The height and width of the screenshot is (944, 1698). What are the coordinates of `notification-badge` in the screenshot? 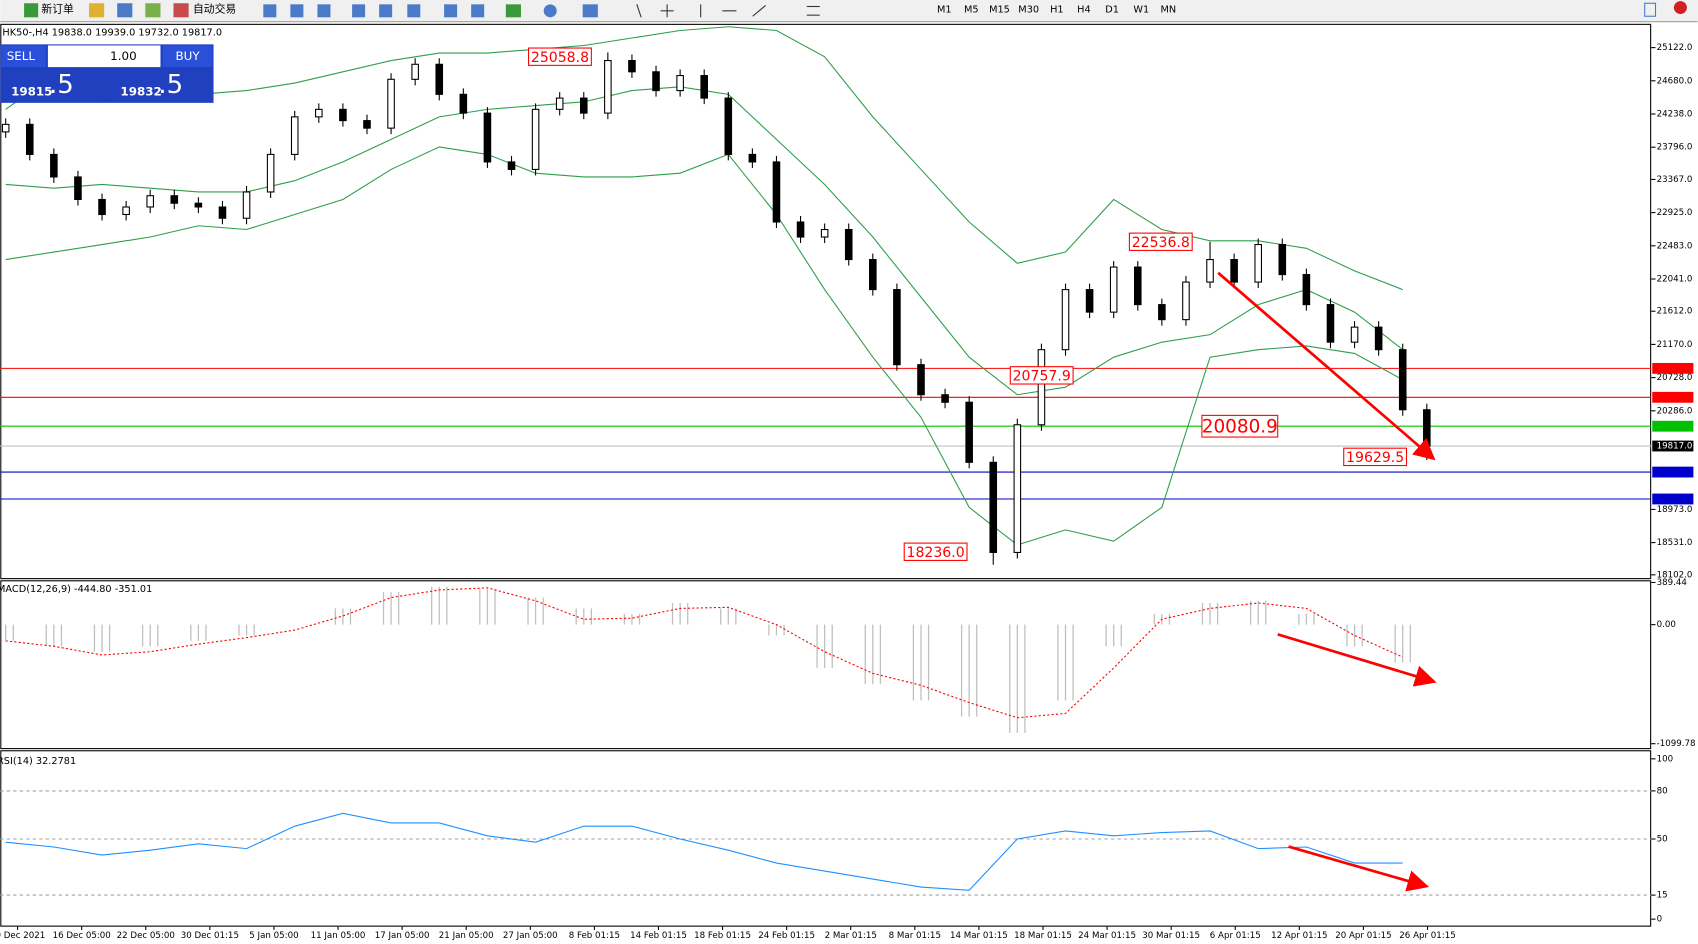 It's located at (1680, 8).